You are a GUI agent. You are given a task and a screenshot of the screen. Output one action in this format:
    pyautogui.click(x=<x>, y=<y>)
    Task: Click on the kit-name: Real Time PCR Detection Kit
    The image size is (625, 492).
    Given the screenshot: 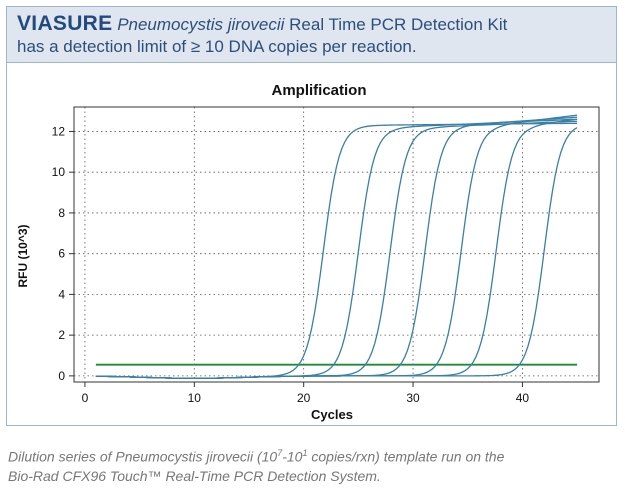 What is the action you would take?
    pyautogui.click(x=398, y=24)
    